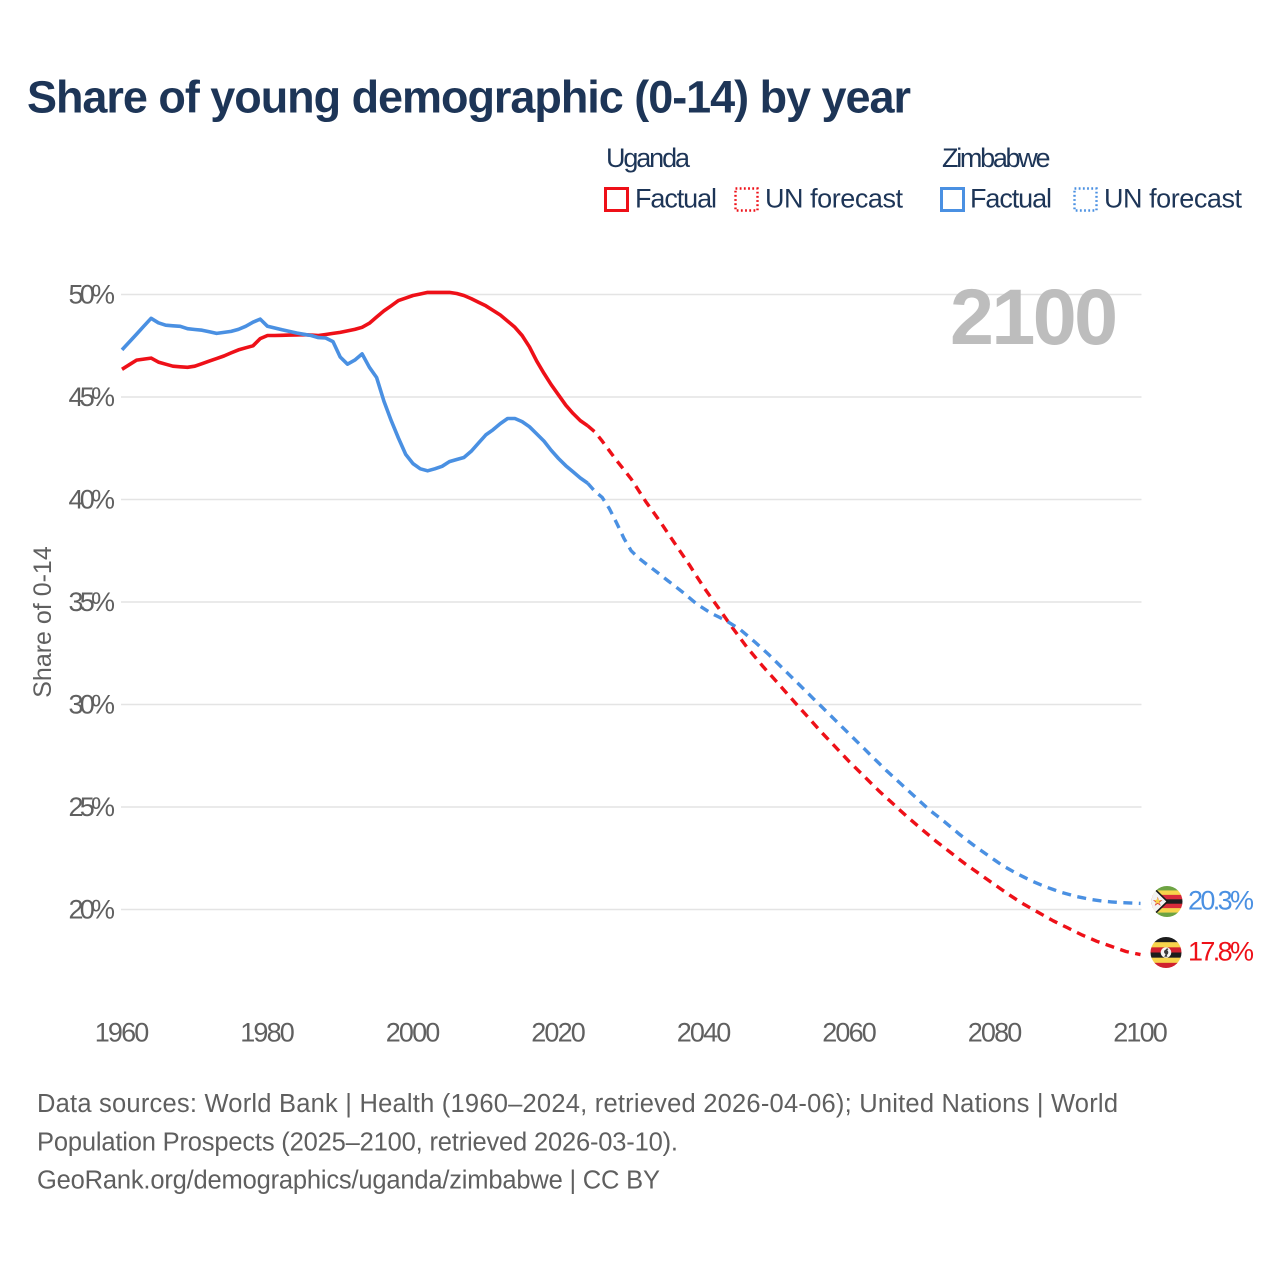 The width and height of the screenshot is (1280, 1280). What do you see at coordinates (92, 397) in the screenshot?
I see `svg-text: 45%` at bounding box center [92, 397].